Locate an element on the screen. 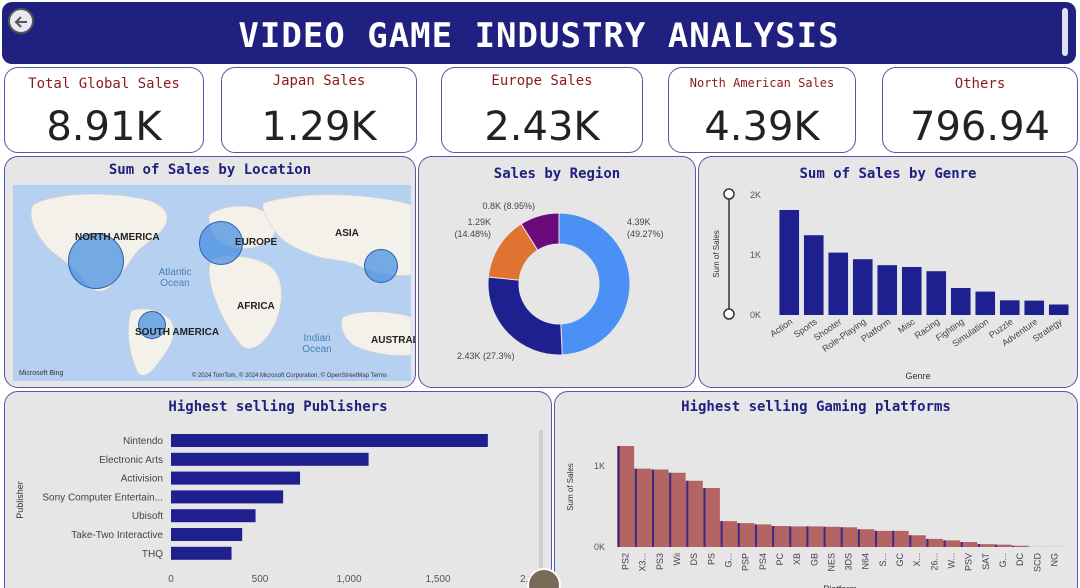 Image resolution: width=1080 pixels, height=588 pixels. page-title: VIDEO GAME INDUSTRY ANALYSIS is located at coordinates (539, 36).